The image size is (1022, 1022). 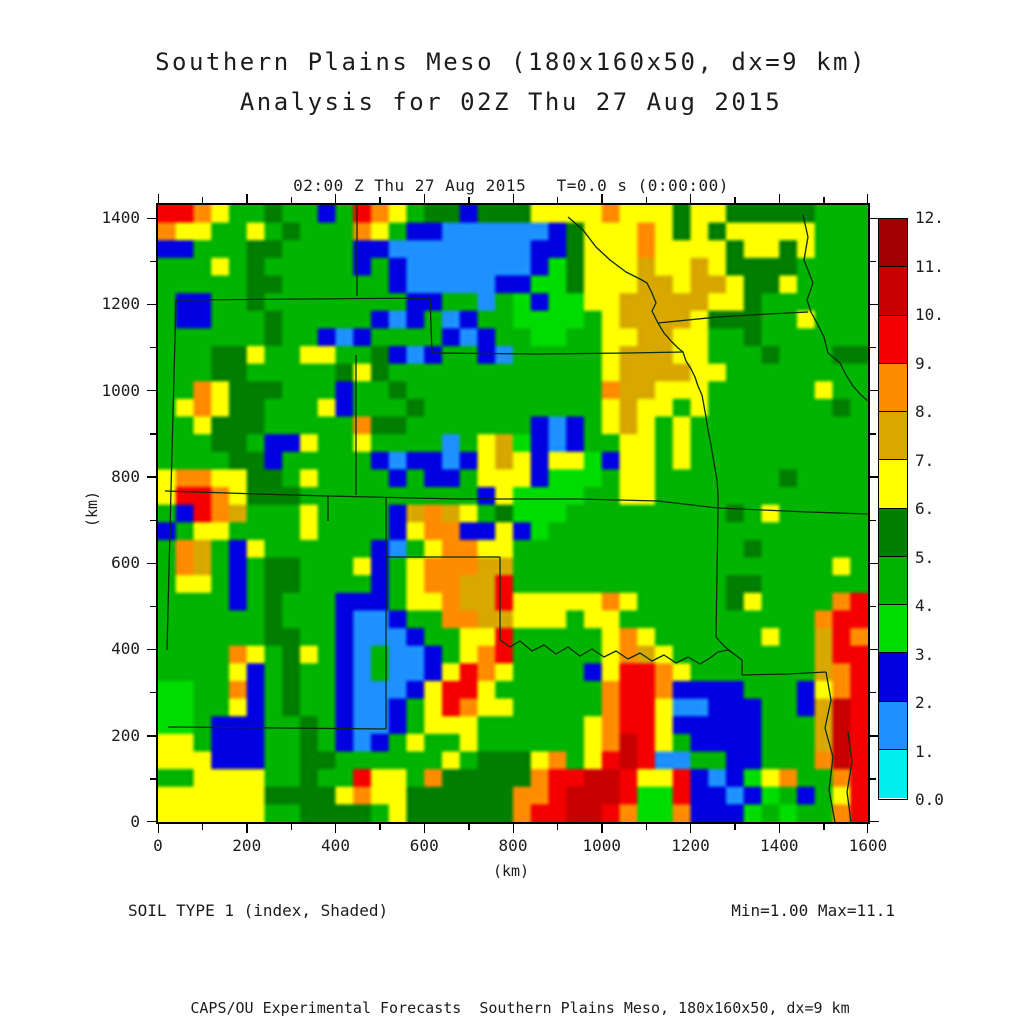 What do you see at coordinates (929, 799) in the screenshot?
I see `colorbar-label: 0.0` at bounding box center [929, 799].